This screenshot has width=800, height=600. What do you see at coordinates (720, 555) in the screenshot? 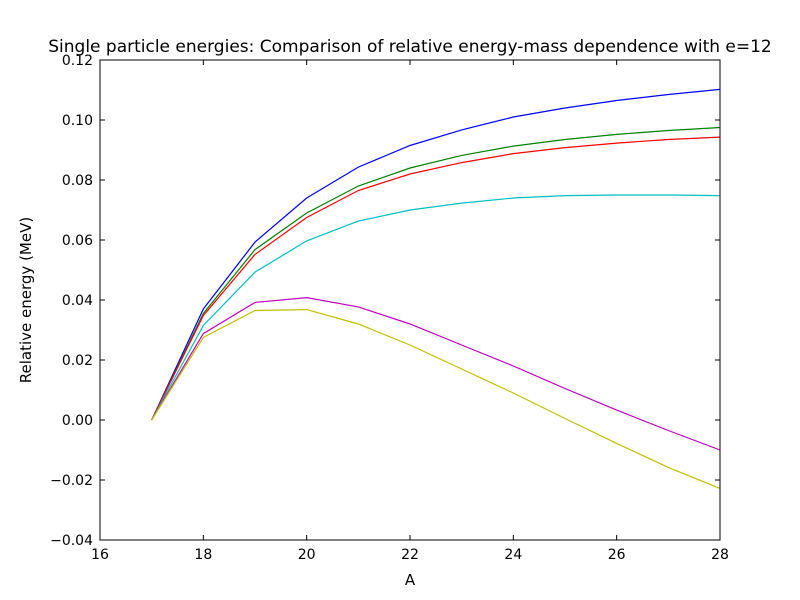
I see `x-tick-label: 28` at bounding box center [720, 555].